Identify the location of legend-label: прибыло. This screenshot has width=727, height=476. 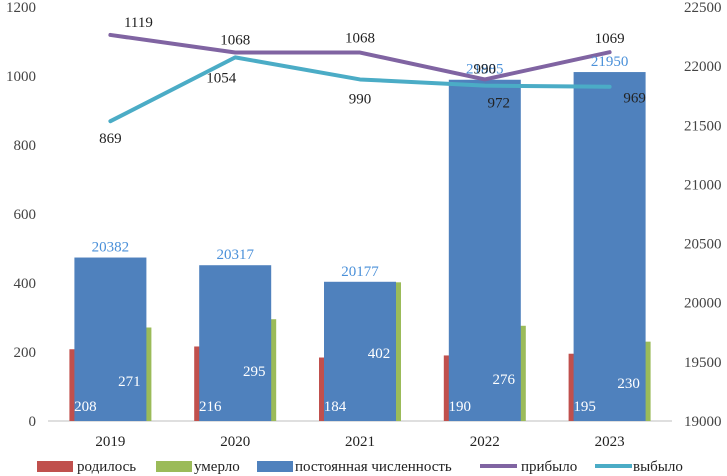
(549, 467).